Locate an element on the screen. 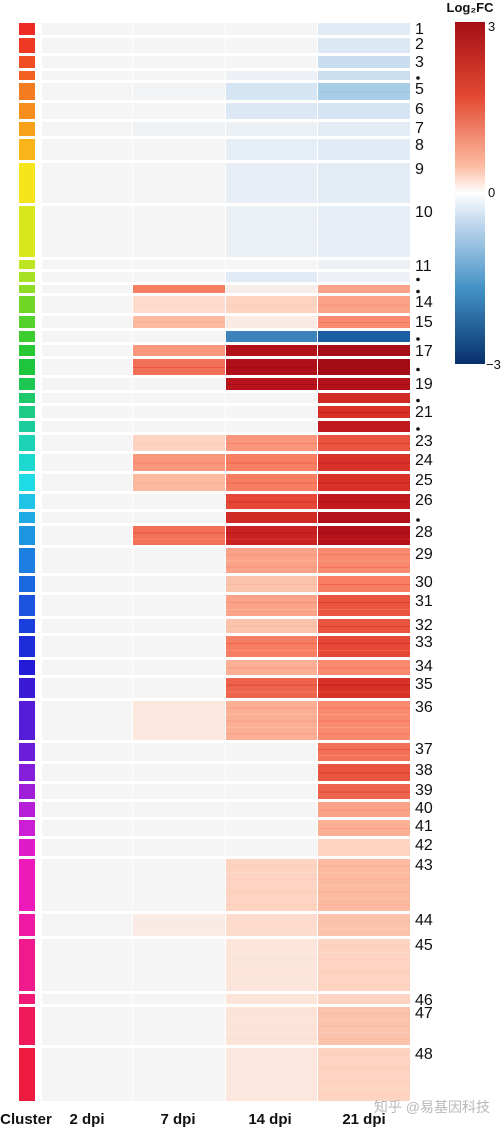  cluster-label: 31 is located at coordinates (424, 601).